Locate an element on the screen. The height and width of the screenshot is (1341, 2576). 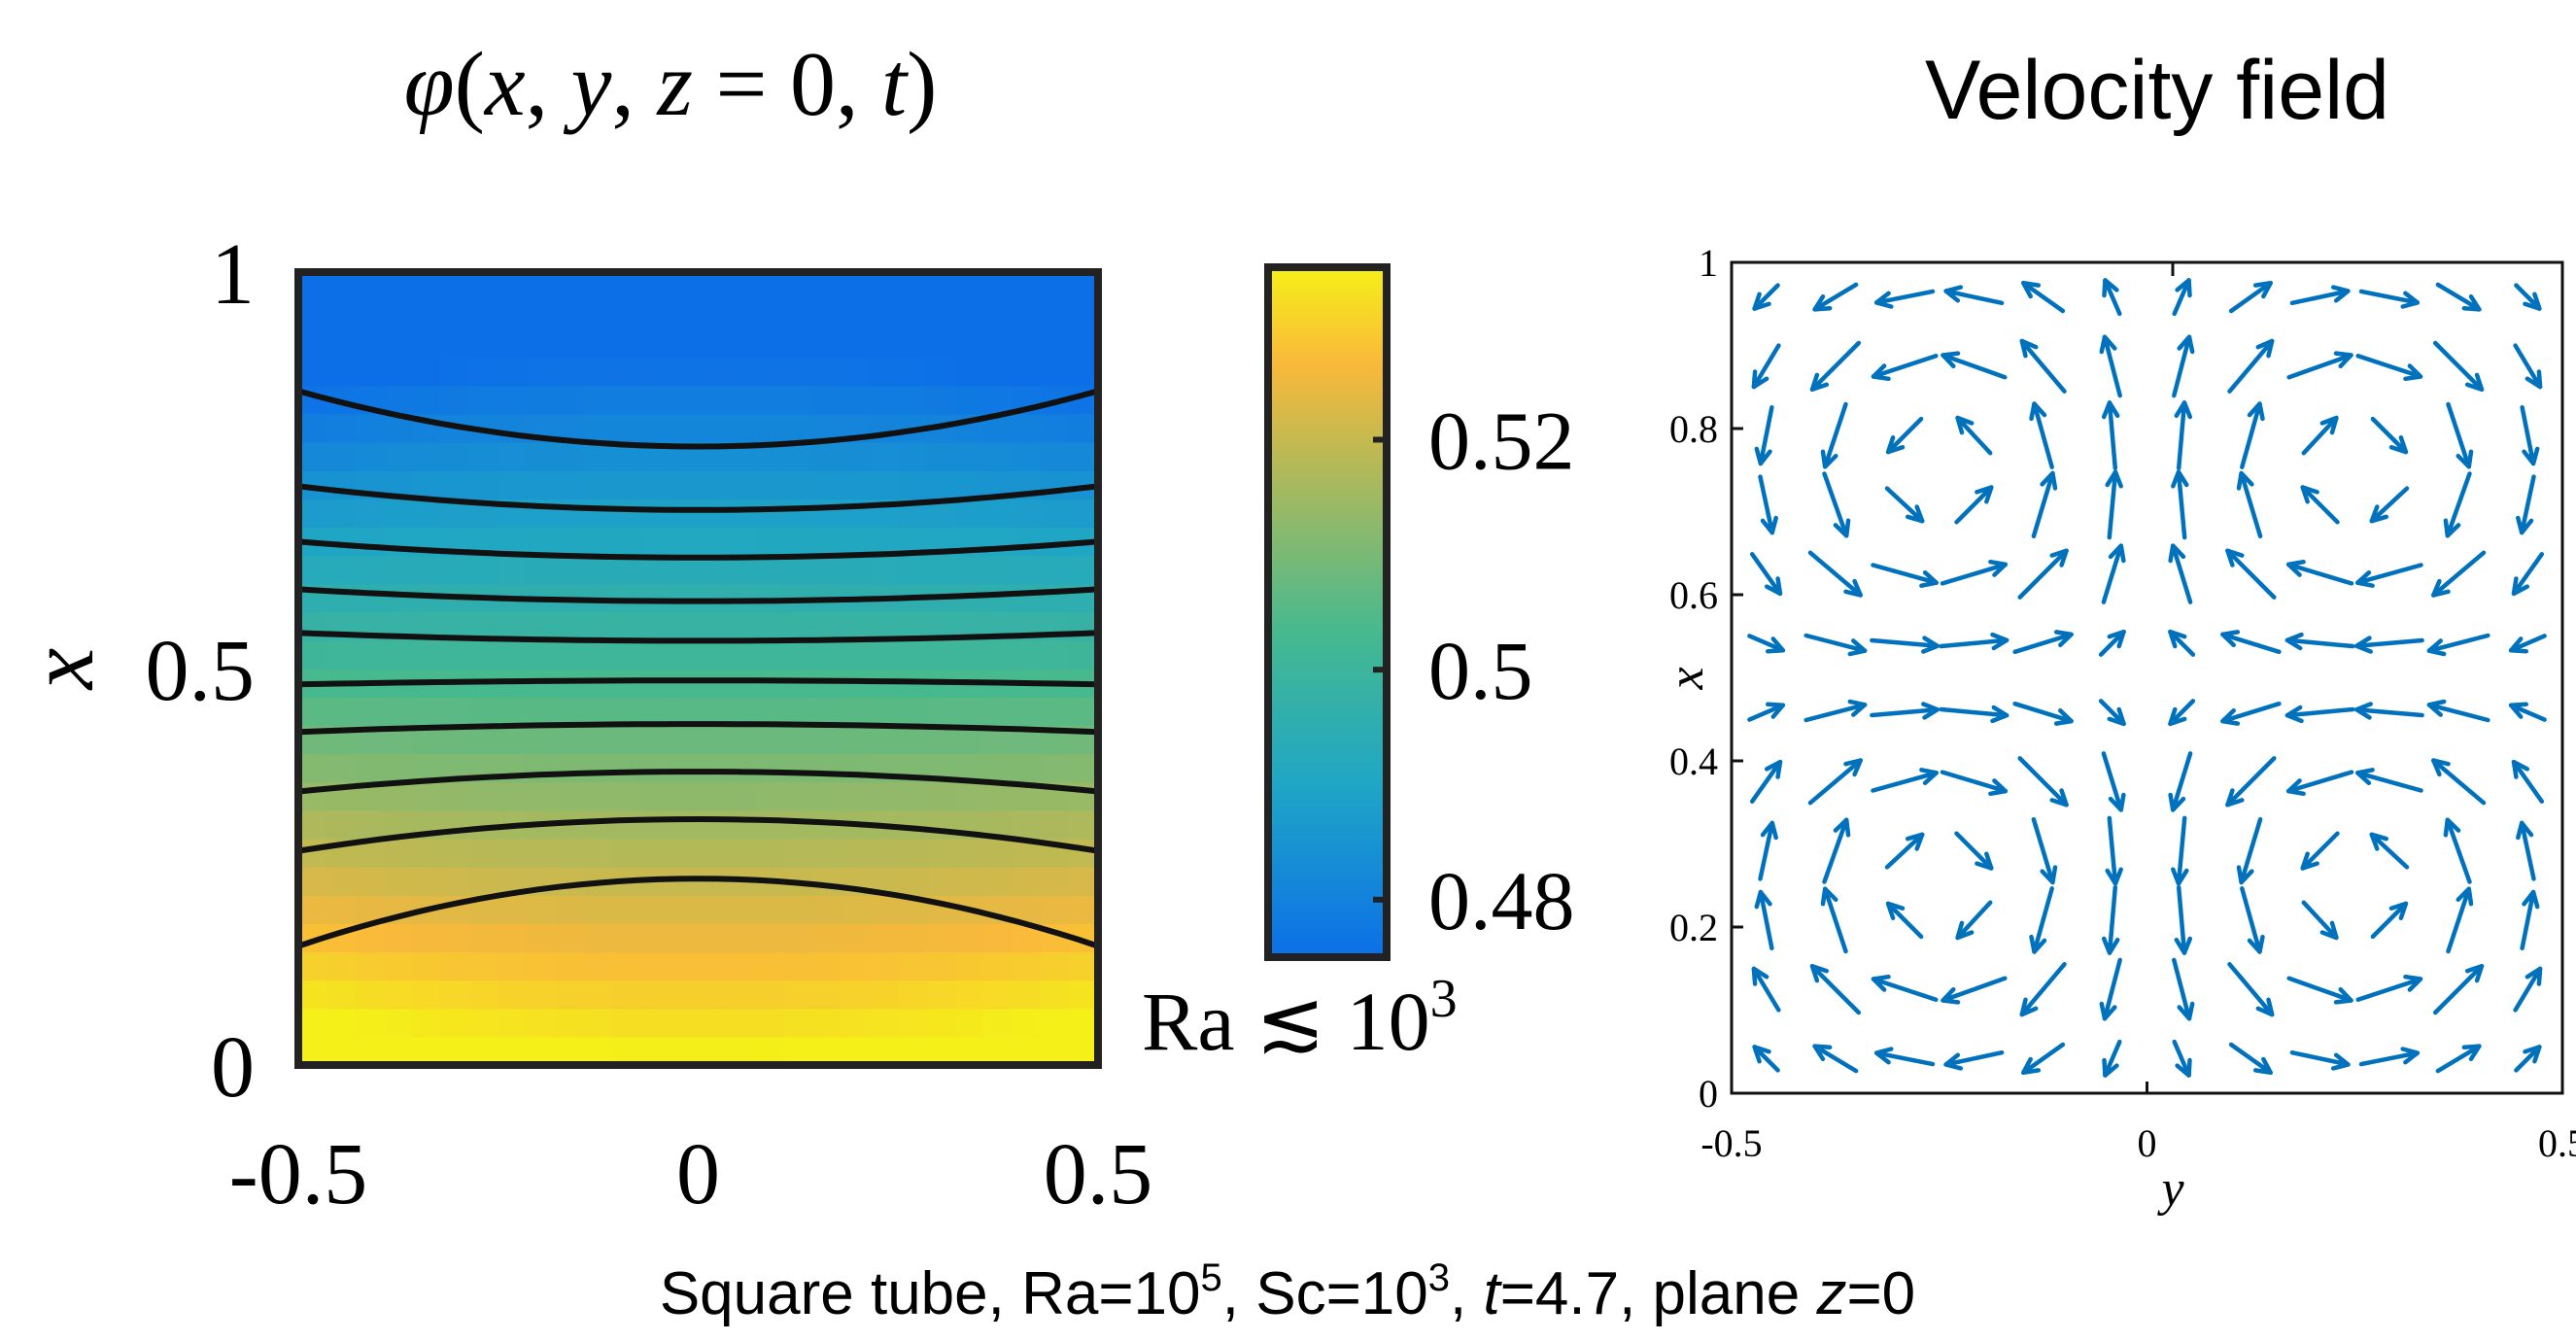
heatmap-xtick-label: 0.5 is located at coordinates (1099, 1174).